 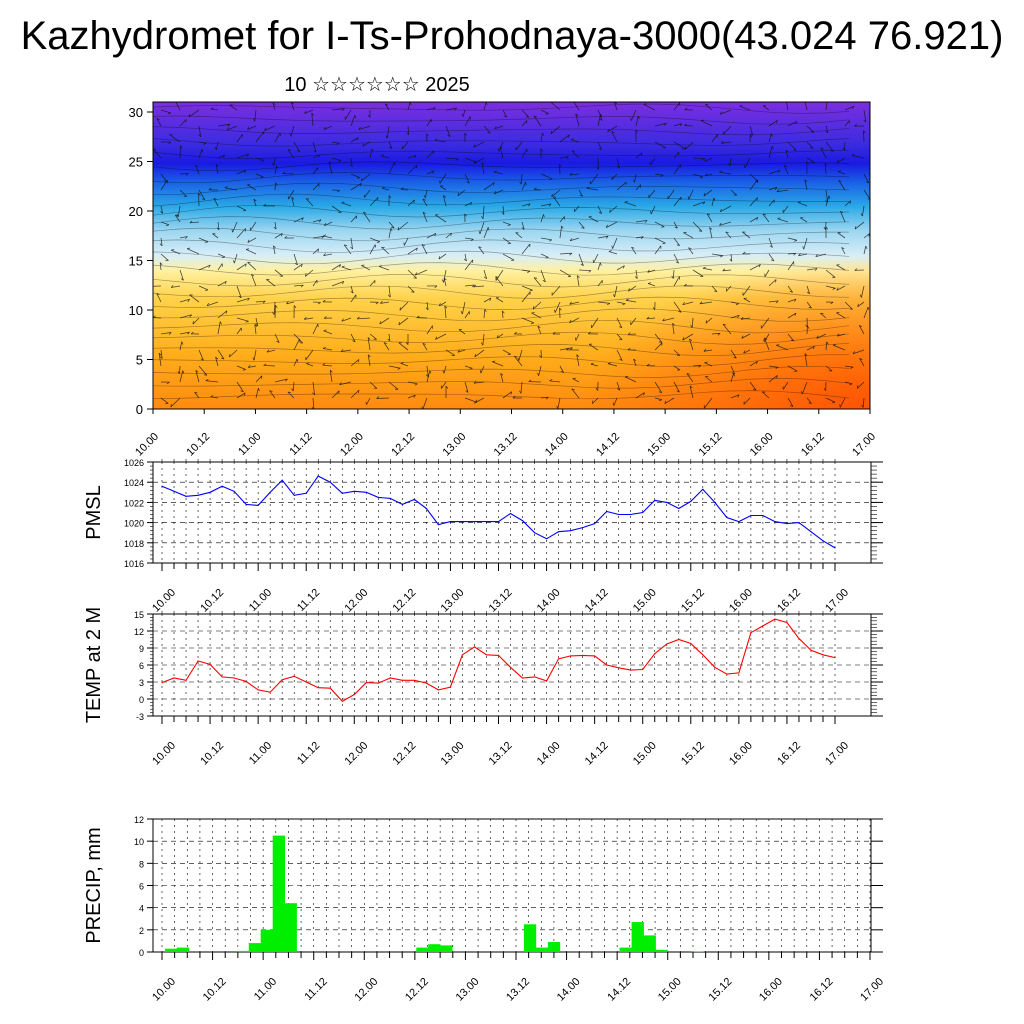 I want to click on heatmap-x-tick-label: 12.00, so click(x=352, y=445).